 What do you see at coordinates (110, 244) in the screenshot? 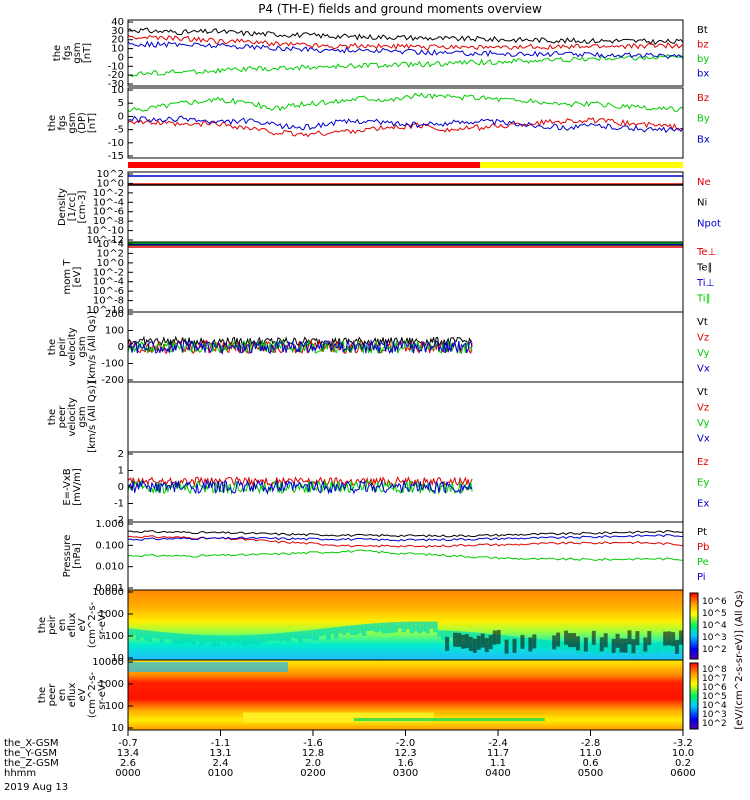
I see `y-tick-label: 10^4` at bounding box center [110, 244].